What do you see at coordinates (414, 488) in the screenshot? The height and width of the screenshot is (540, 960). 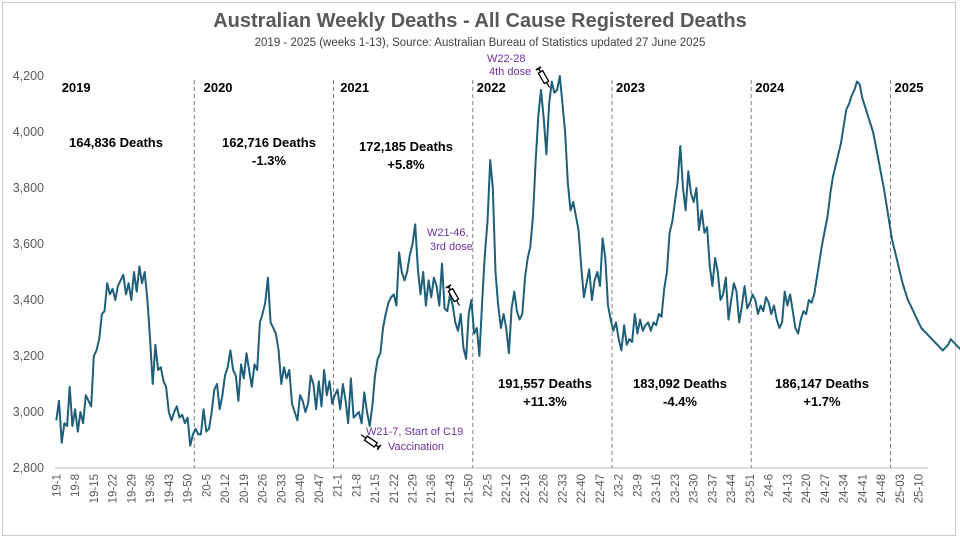 I see `x-tick-label: 21-29` at bounding box center [414, 488].